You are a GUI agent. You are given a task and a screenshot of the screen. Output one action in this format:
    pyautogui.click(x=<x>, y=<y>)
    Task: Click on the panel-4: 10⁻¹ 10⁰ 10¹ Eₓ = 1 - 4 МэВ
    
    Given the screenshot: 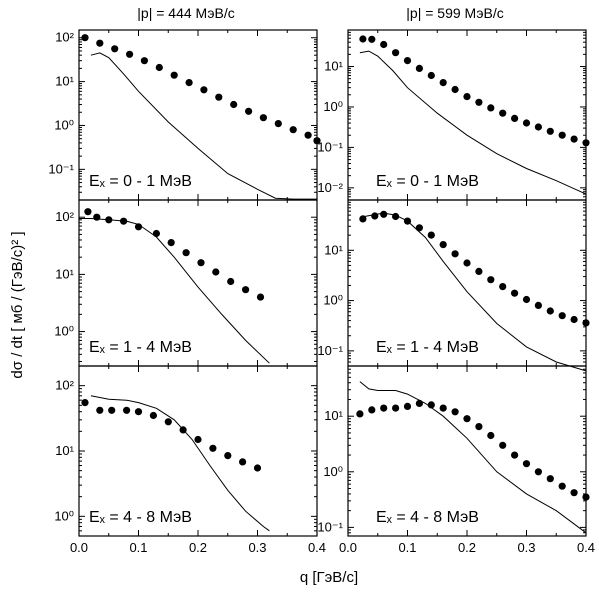 What is the action you would take?
    pyautogui.click(x=453, y=285)
    